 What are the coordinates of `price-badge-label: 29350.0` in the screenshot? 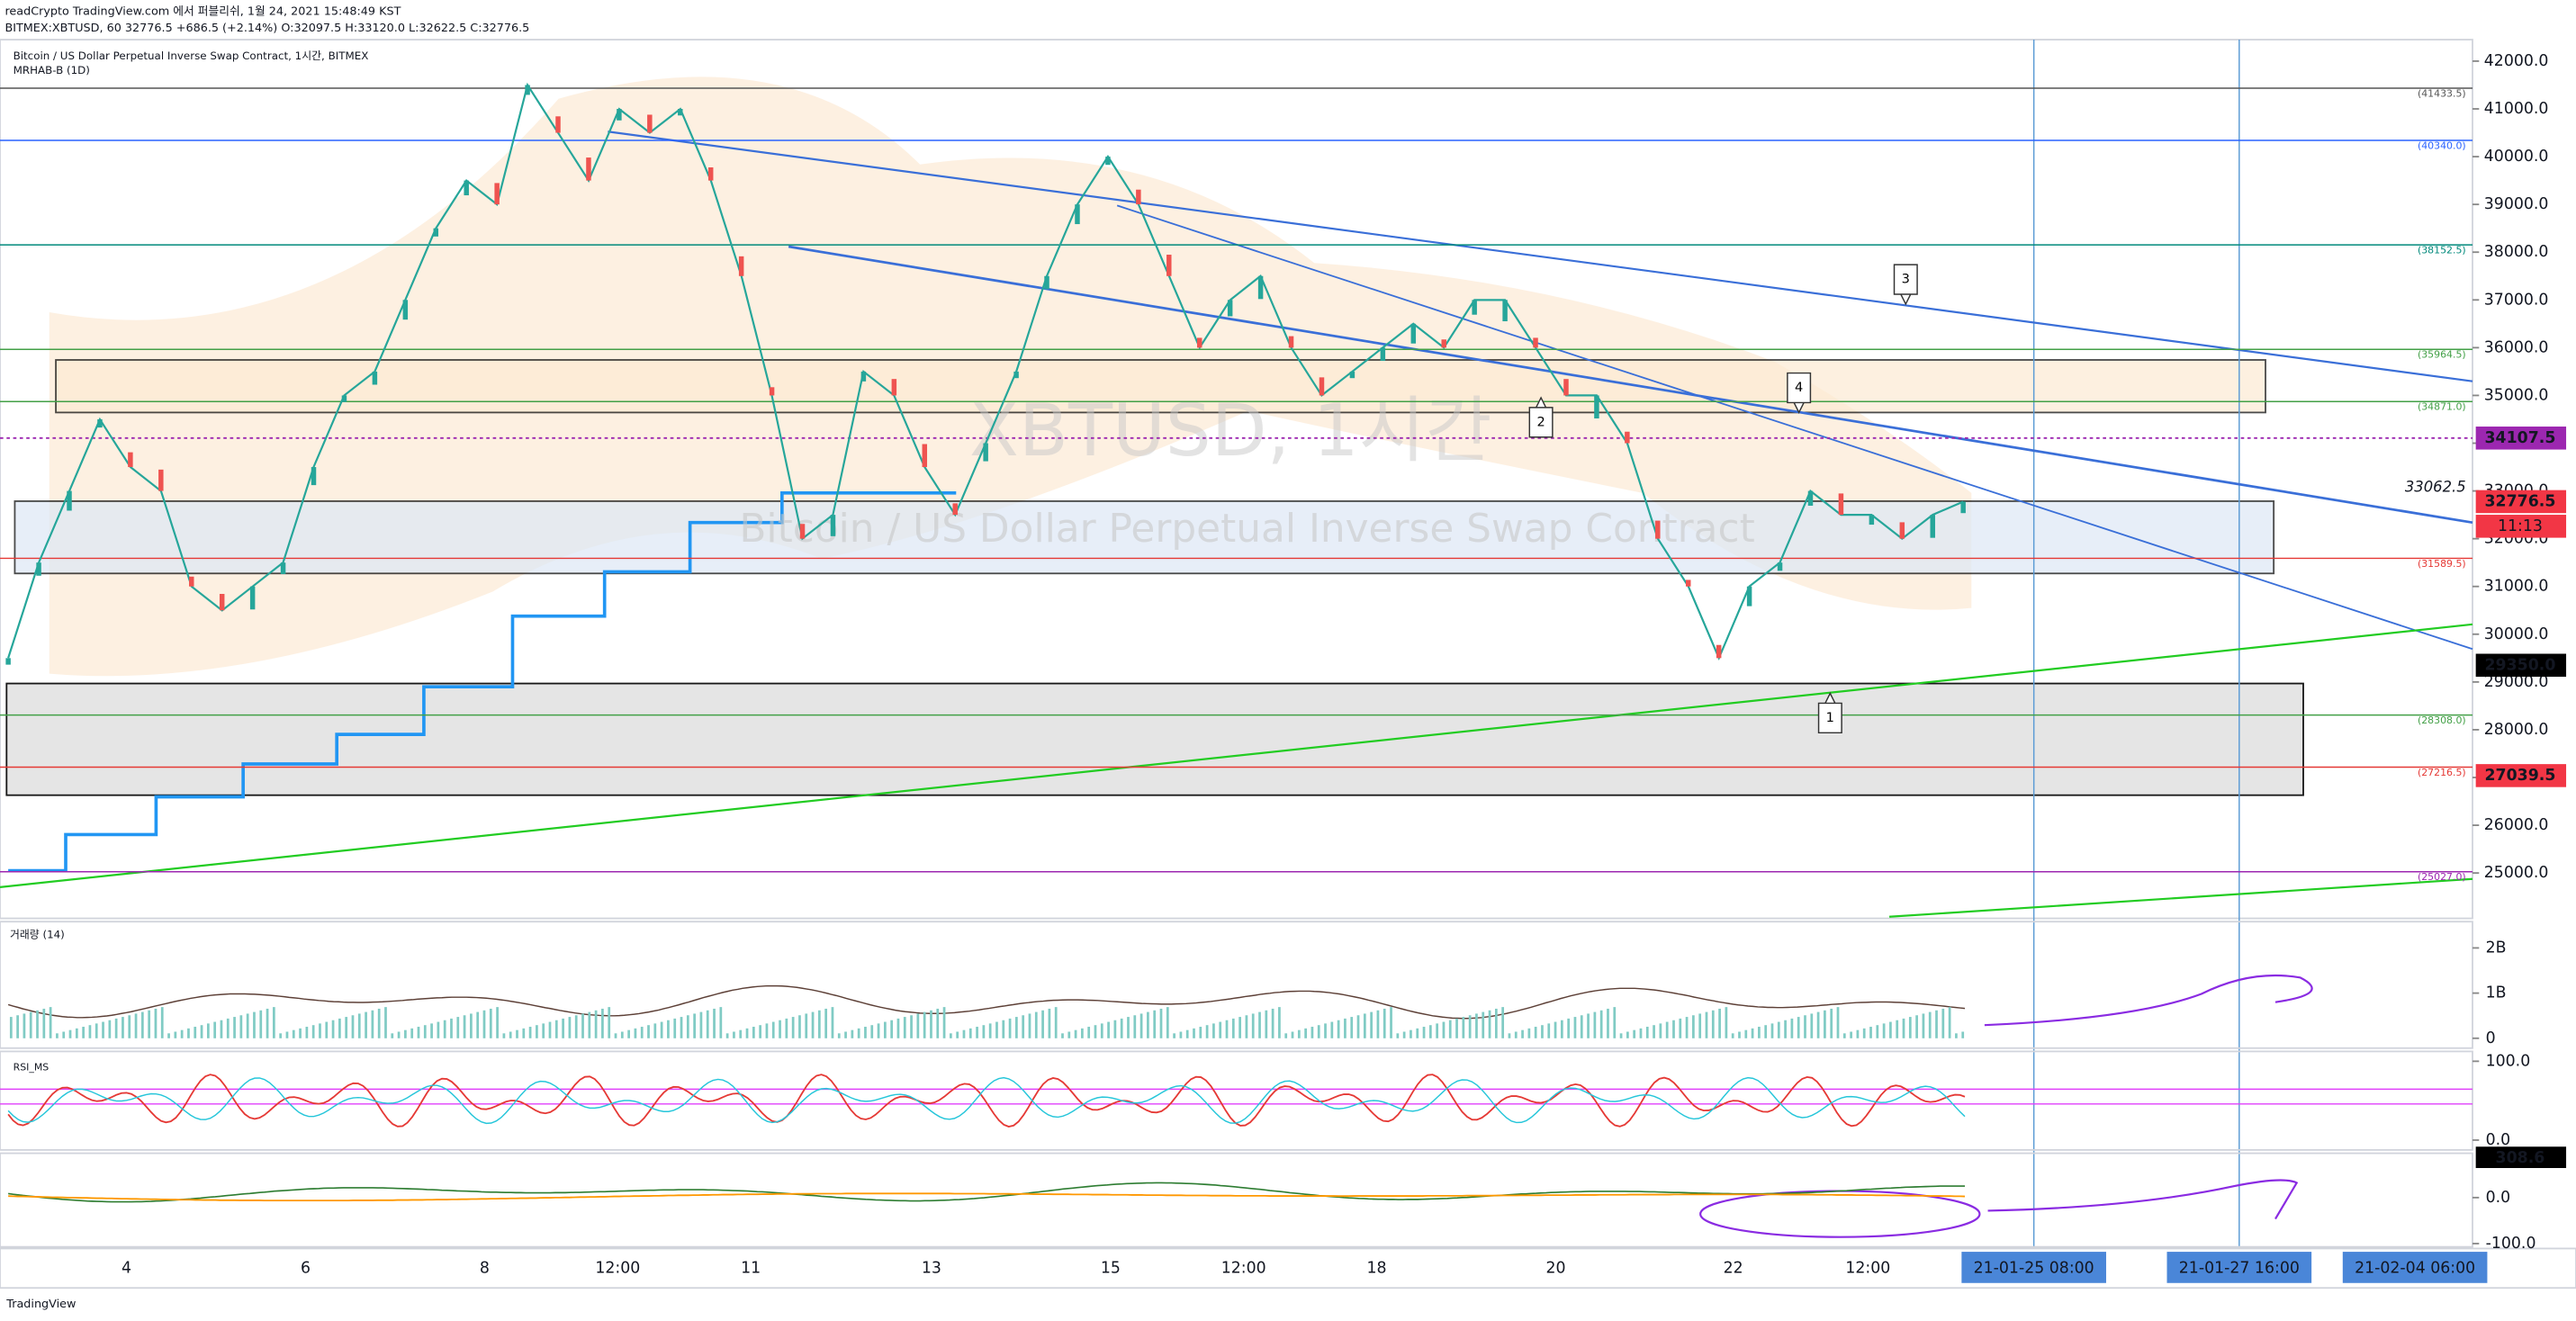 It's located at (2519, 665).